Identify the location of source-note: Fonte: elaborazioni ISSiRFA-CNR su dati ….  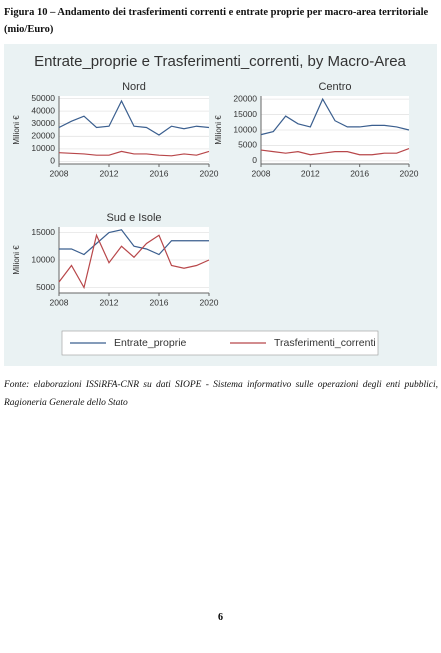
(221, 394).